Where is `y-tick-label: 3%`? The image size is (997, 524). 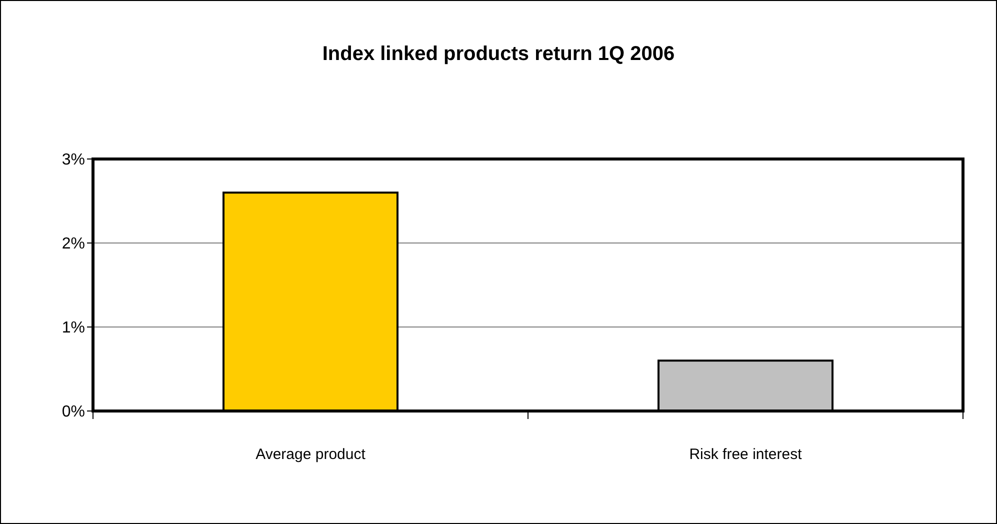
y-tick-label: 3% is located at coordinates (73, 160).